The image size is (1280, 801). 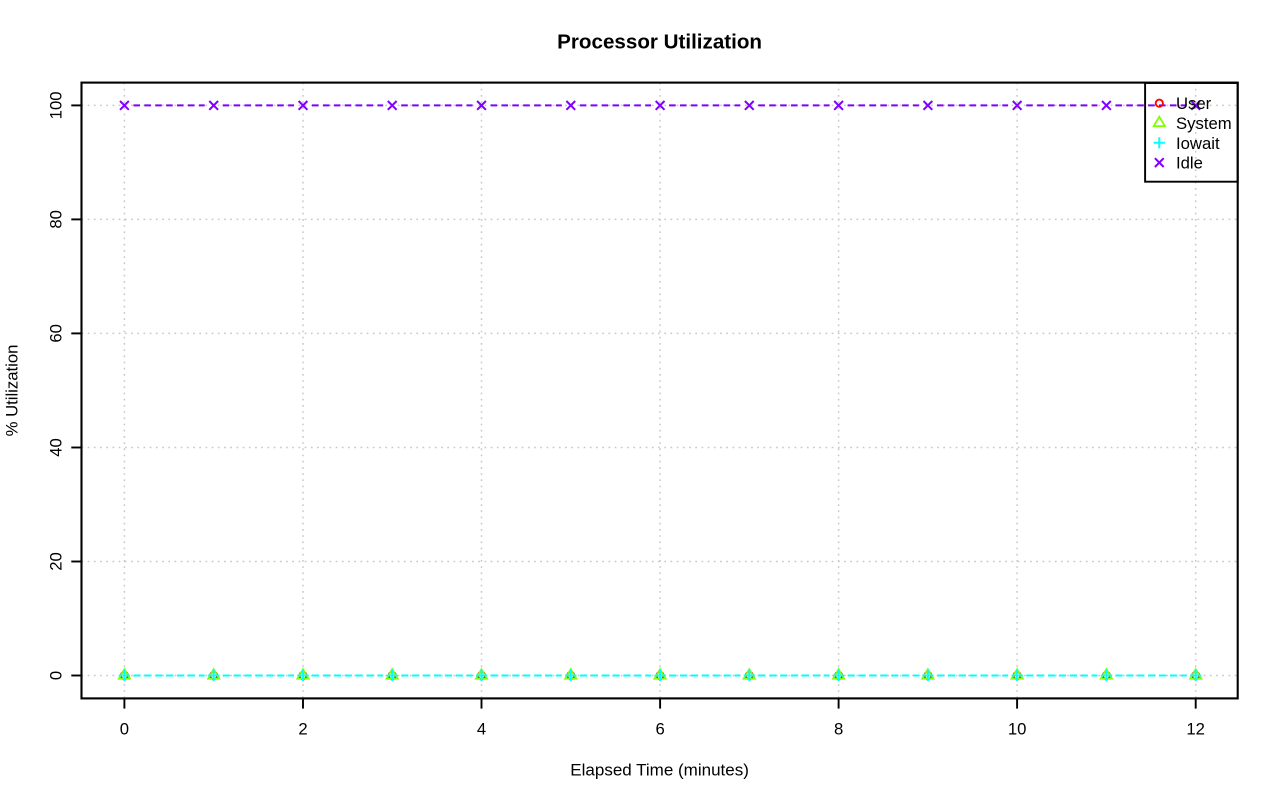 I want to click on svg-text: Processor Utilization, so click(x=659, y=42).